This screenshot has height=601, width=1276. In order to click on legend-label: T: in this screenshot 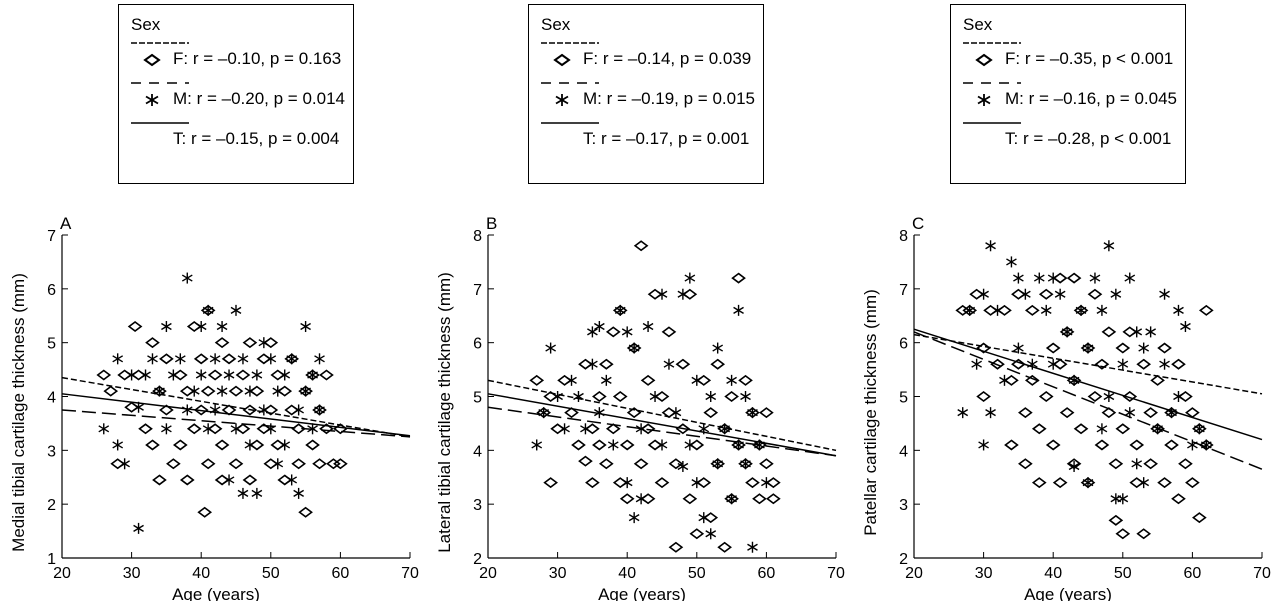, I will do `click(182, 138)`.